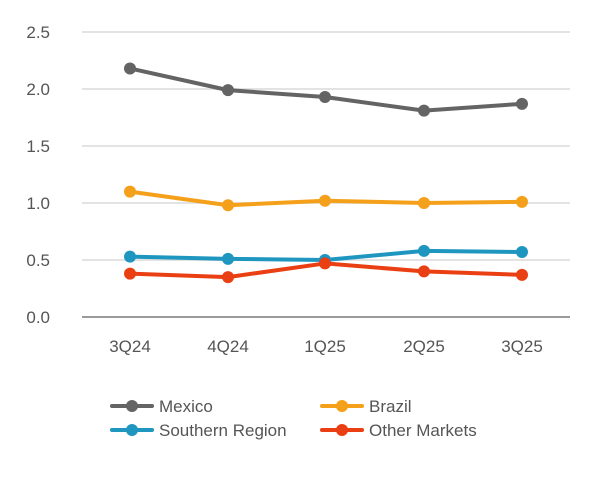 The height and width of the screenshot is (485, 600). I want to click on y-tick-label: 1.0, so click(38, 203).